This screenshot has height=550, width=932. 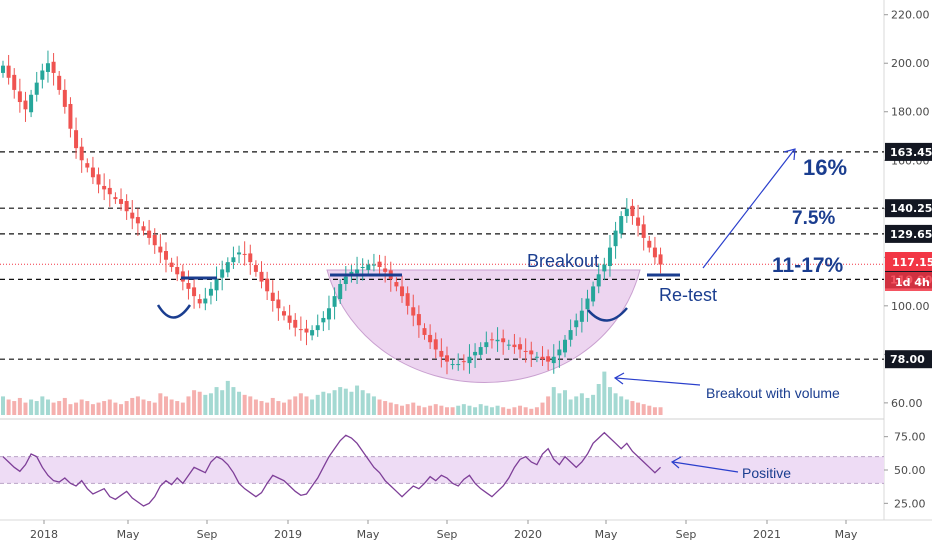 What do you see at coordinates (331, 469) in the screenshot?
I see `rsi-line` at bounding box center [331, 469].